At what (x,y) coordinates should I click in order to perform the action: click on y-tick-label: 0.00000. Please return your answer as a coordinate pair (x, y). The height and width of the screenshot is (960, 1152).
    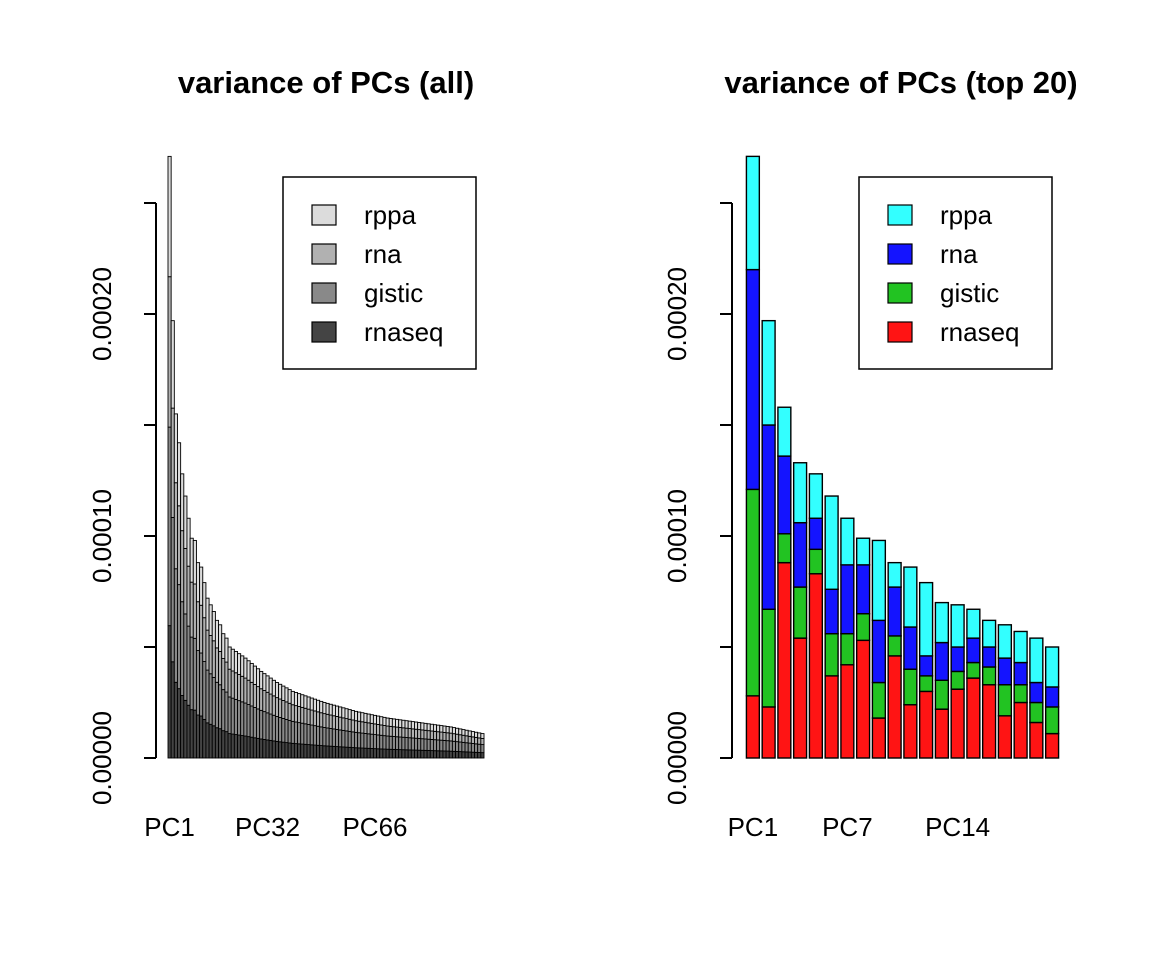
    Looking at the image, I should click on (677, 758).